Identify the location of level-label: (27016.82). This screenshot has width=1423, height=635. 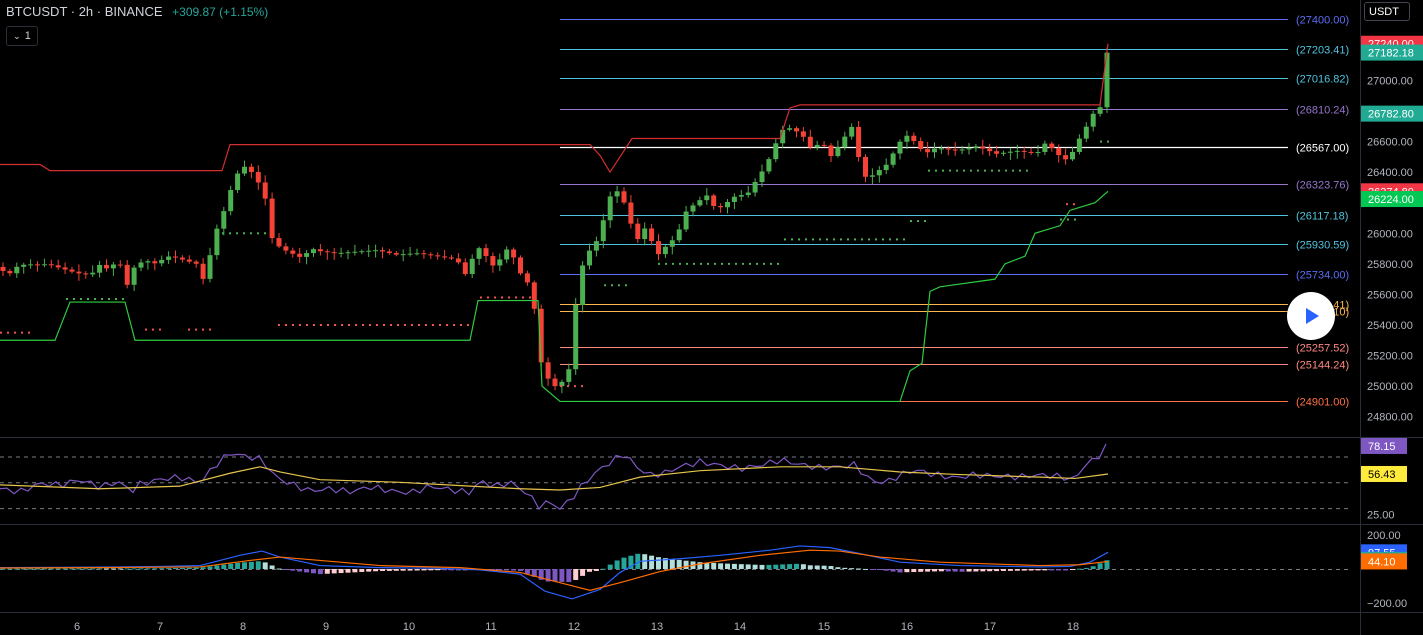
(1322, 80).